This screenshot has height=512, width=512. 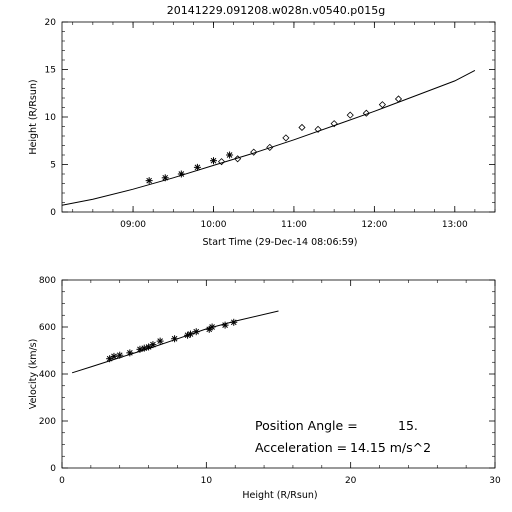 What do you see at coordinates (294, 225) in the screenshot?
I see `top-x-tick-label: 11:00` at bounding box center [294, 225].